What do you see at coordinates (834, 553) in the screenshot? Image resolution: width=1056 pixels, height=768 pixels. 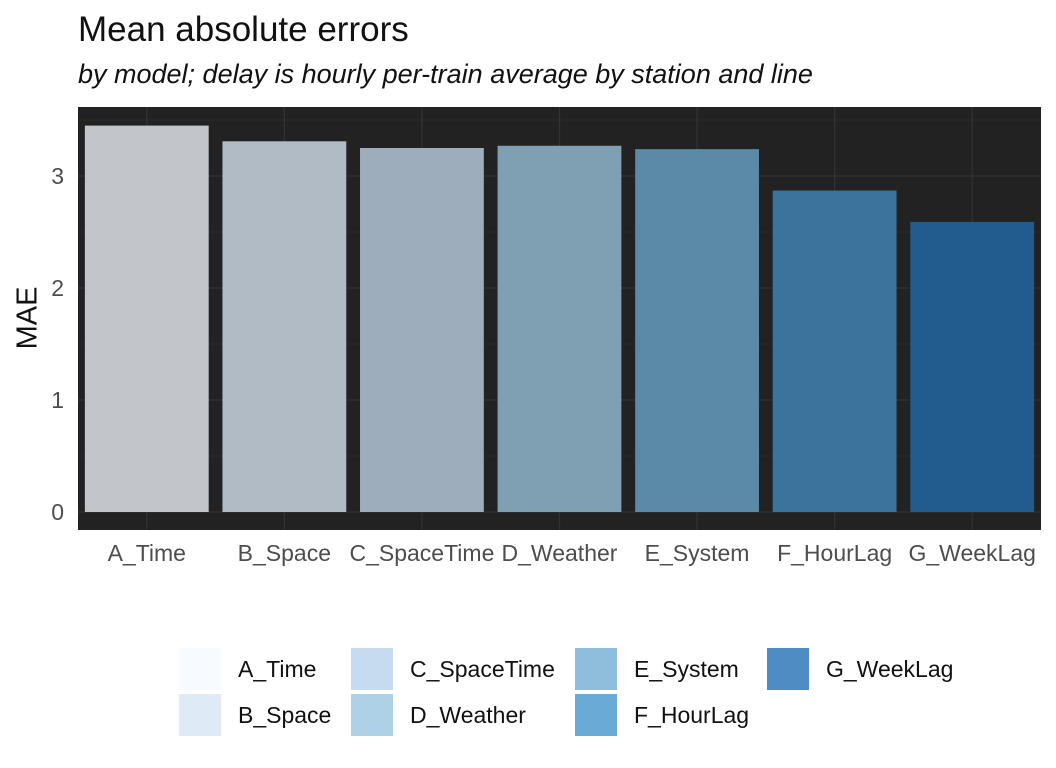 I see `x-tick-label: F_HourLag` at bounding box center [834, 553].